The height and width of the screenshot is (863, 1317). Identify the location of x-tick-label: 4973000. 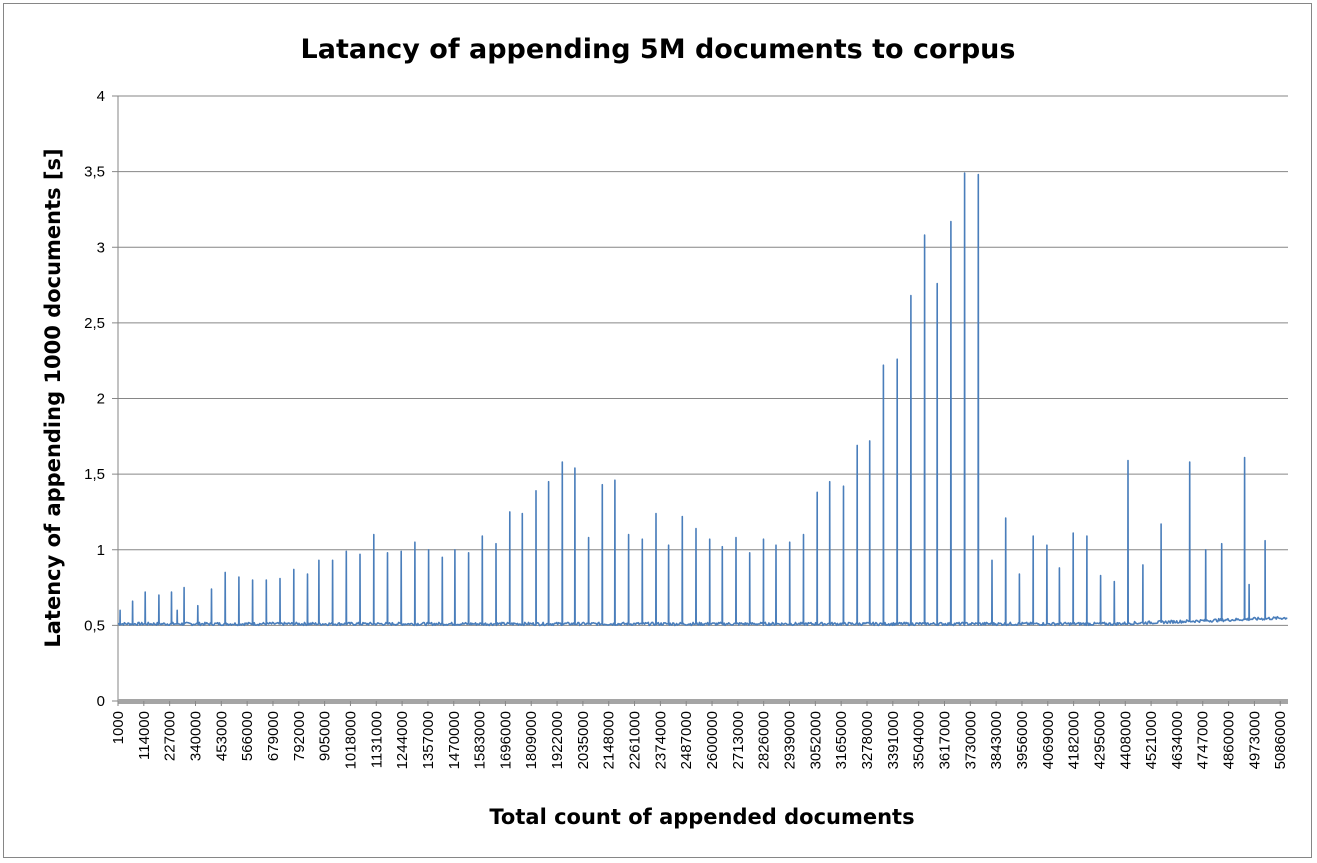
(1254, 740).